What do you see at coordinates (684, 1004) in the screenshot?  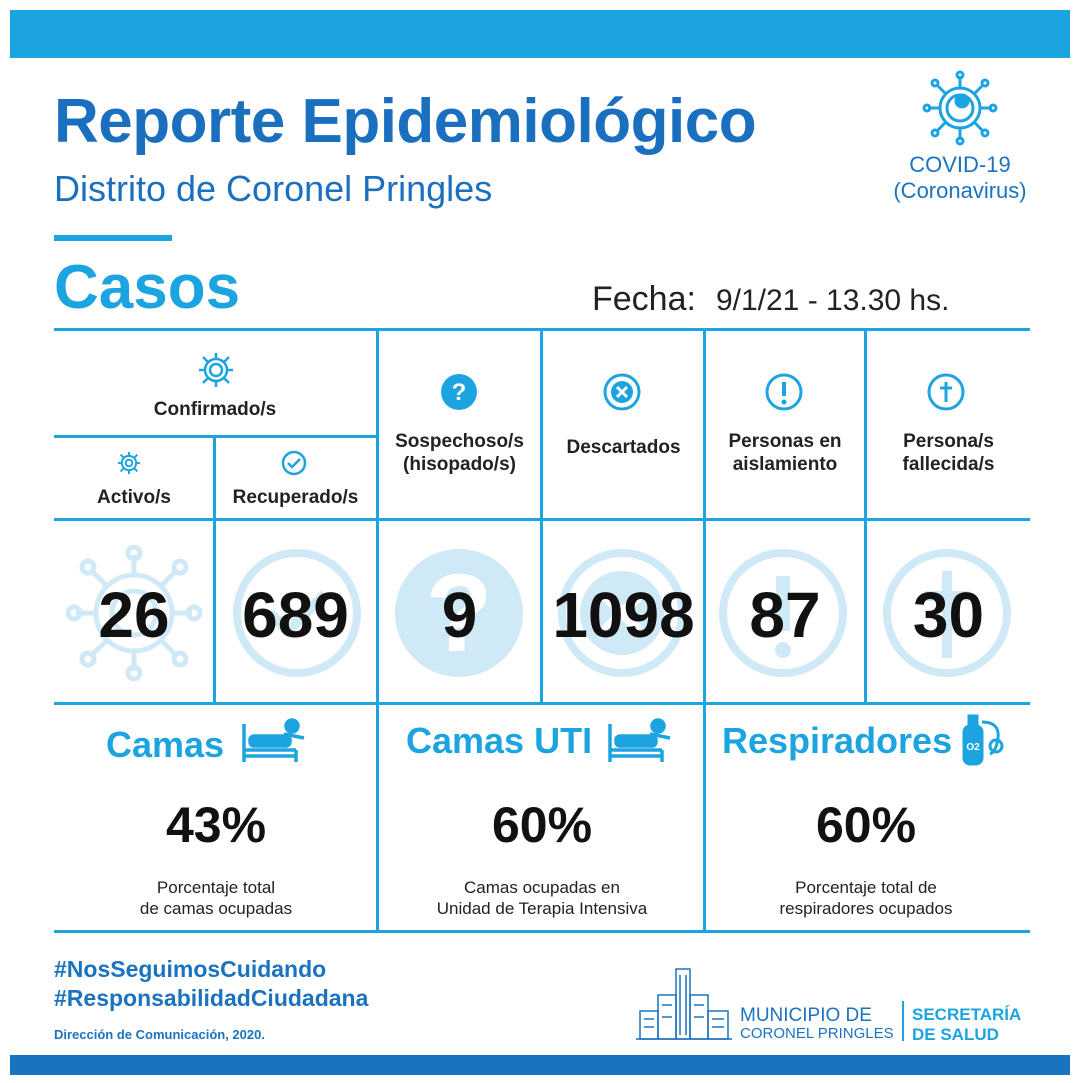 I see `building-logo-icon` at bounding box center [684, 1004].